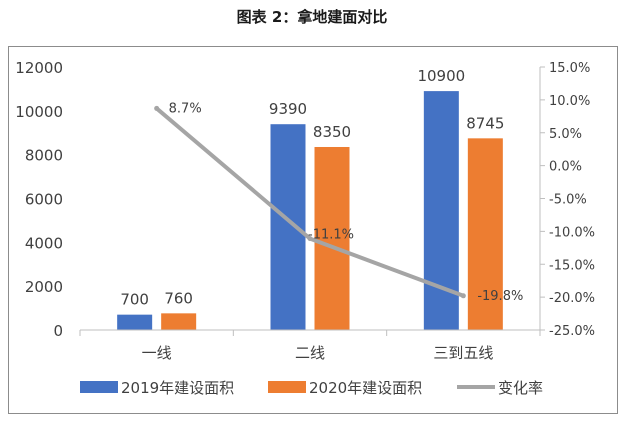 The image size is (624, 421). What do you see at coordinates (569, 68) in the screenshot?
I see `y-right-tick-label: 15.0%` at bounding box center [569, 68].